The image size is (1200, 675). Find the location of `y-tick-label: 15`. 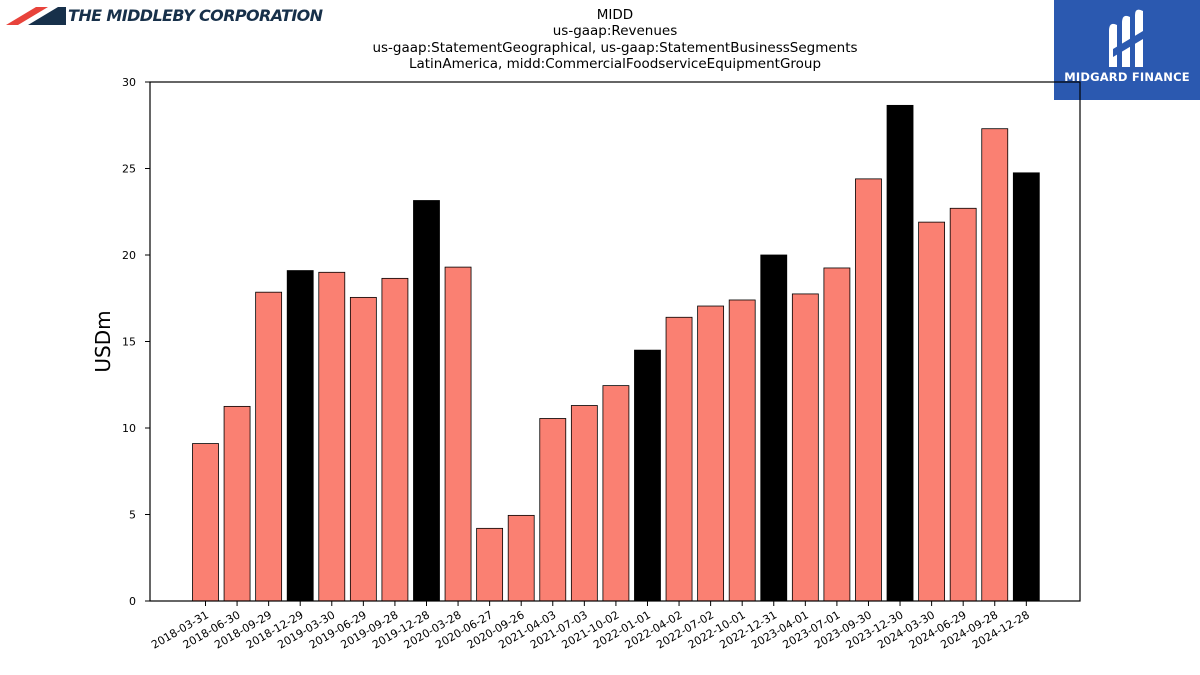

y-tick-label: 15 is located at coordinates (129, 342).